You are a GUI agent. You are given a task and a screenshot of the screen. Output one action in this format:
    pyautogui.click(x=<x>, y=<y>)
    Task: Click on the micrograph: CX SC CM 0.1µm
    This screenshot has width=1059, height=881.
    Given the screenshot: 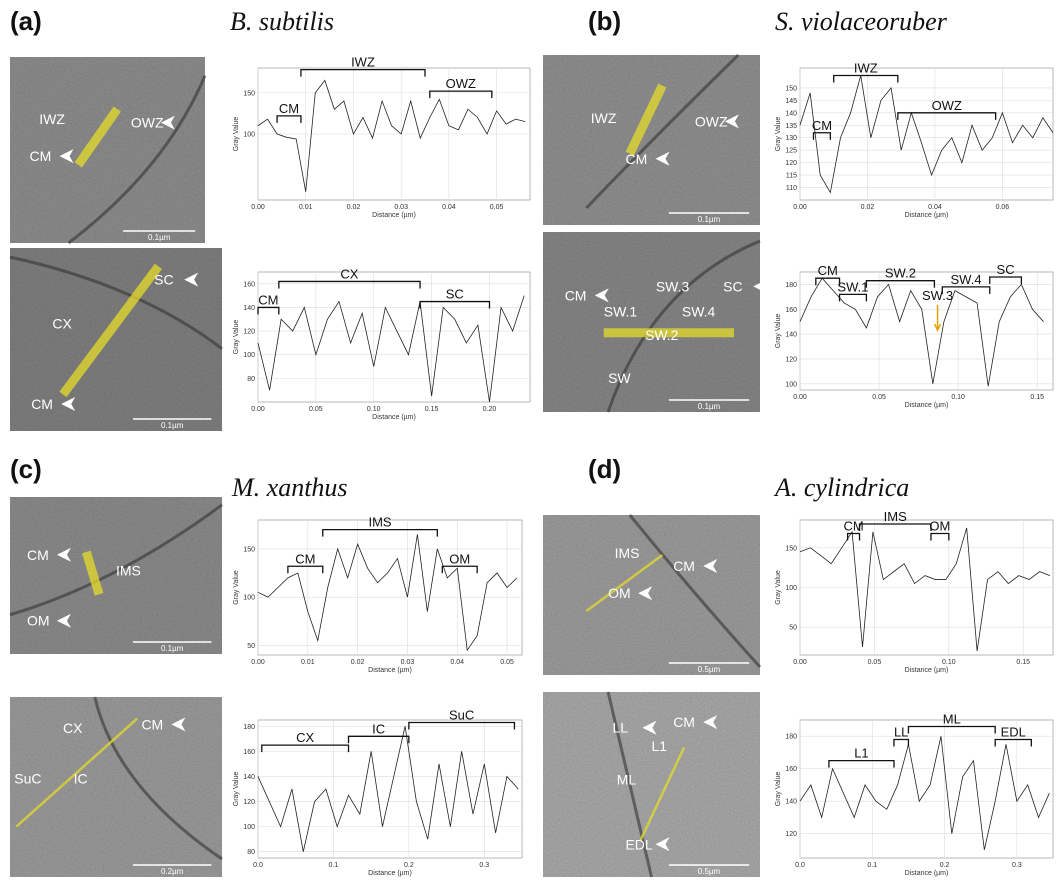 What is the action you would take?
    pyautogui.click(x=116, y=339)
    